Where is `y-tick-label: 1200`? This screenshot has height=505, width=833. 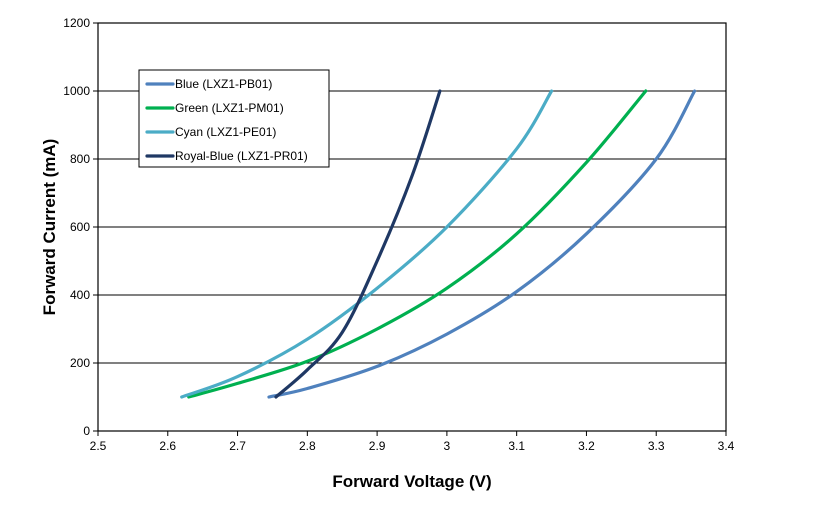 y-tick-label: 1200 is located at coordinates (76, 23).